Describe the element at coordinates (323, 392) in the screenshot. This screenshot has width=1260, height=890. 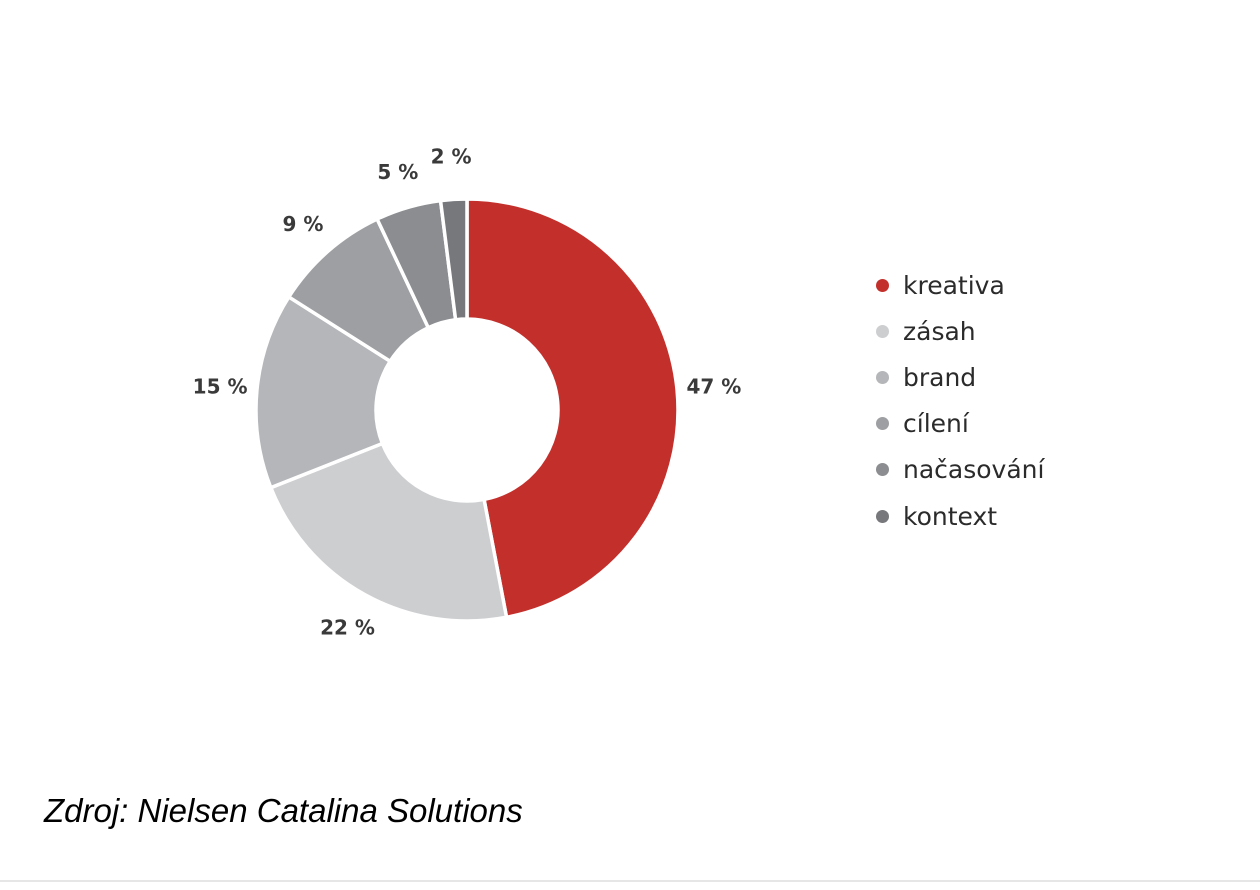
I see `slice-brand` at that location.